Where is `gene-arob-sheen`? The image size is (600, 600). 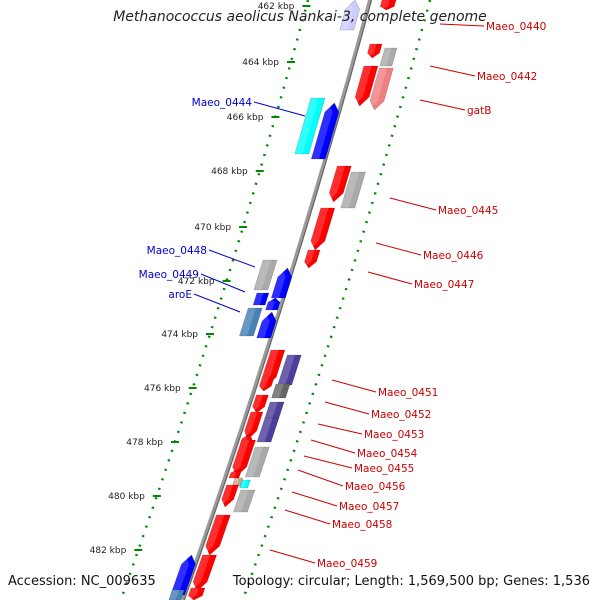
gene-arob-sheen is located at coordinates (270, 304).